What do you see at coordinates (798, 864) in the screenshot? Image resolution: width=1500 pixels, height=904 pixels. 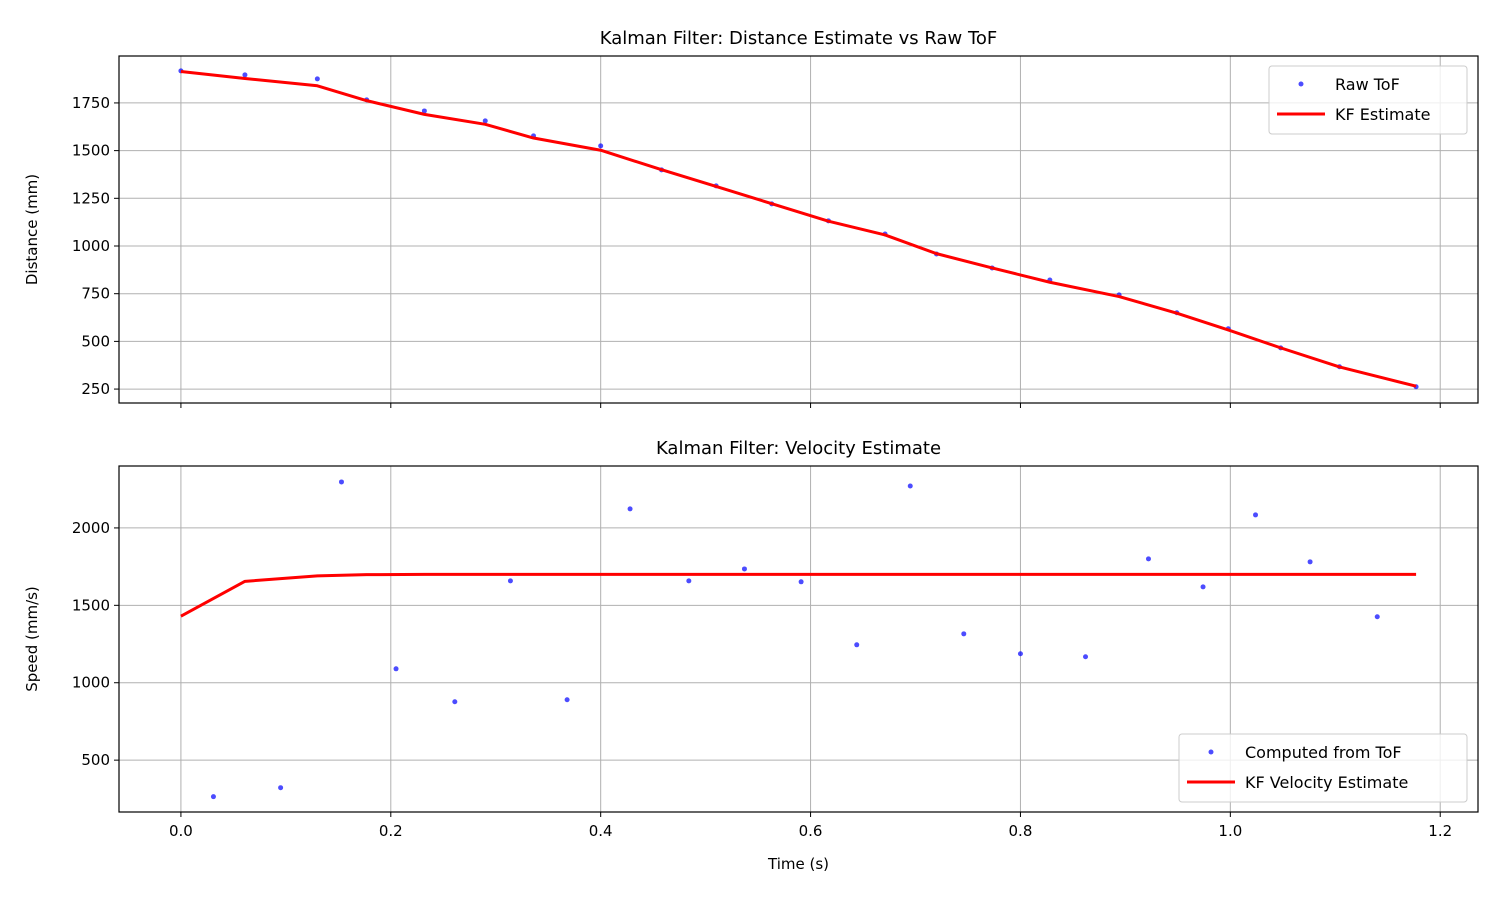 I see `x-axis-label: Time (s)` at bounding box center [798, 864].